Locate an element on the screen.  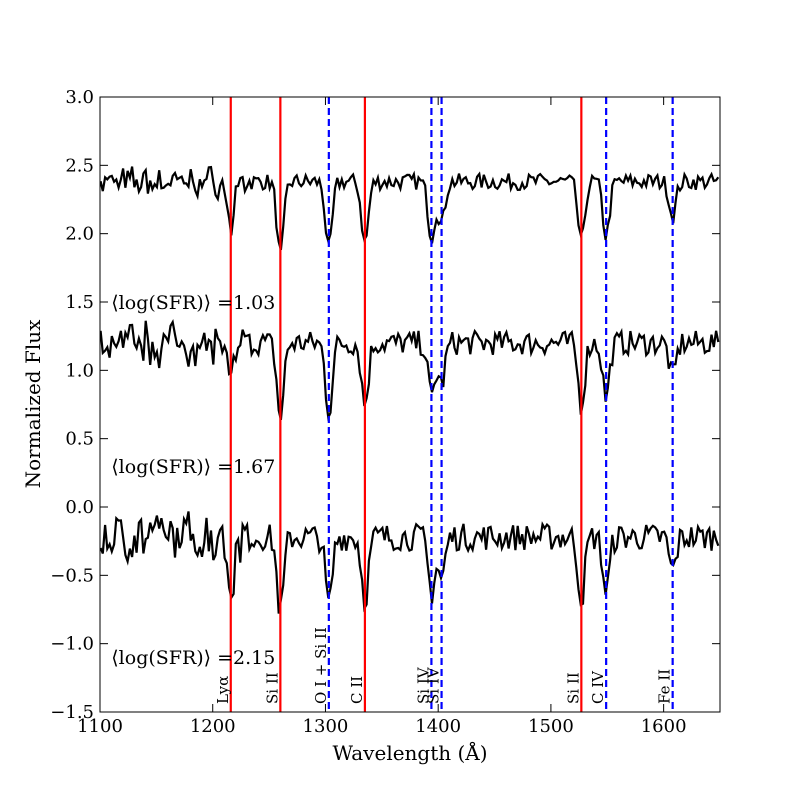
y-tick-label-10: 3.0 is located at coordinates (79, 97).